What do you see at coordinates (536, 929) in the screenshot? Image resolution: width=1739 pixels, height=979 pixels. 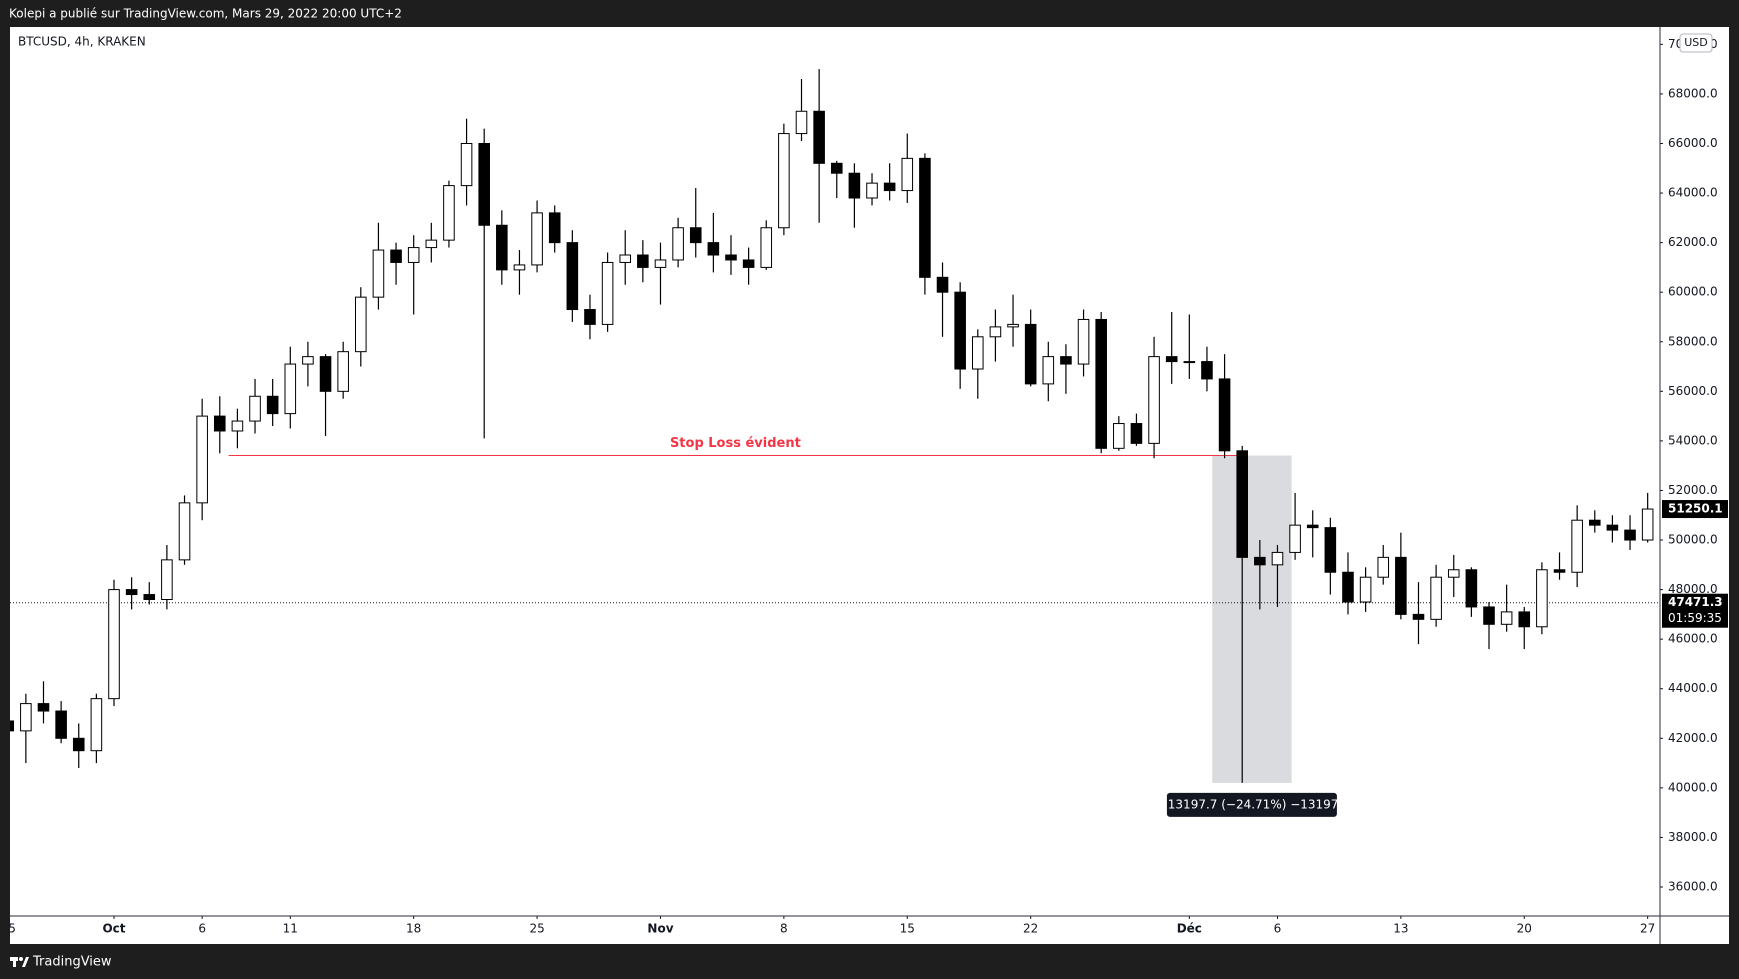 I see `x-tick-label: 25` at bounding box center [536, 929].